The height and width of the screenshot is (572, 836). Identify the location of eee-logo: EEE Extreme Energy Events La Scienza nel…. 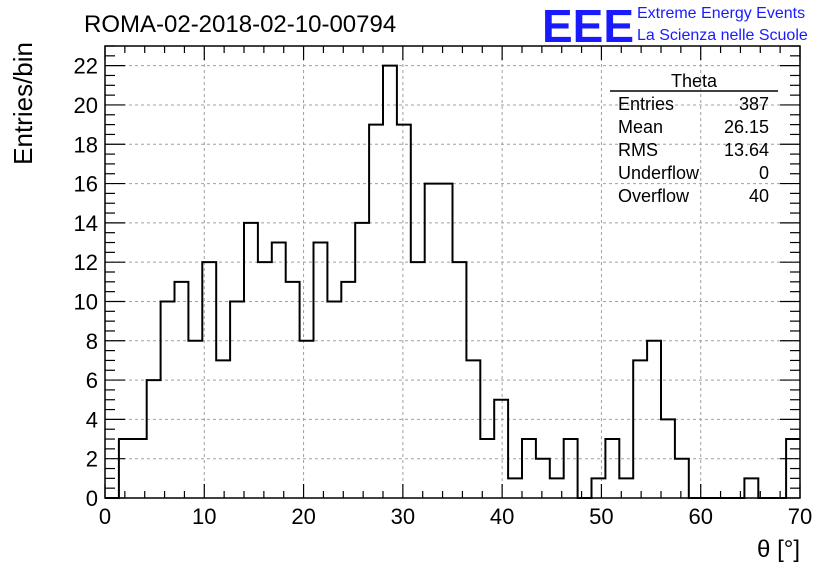
(675, 26).